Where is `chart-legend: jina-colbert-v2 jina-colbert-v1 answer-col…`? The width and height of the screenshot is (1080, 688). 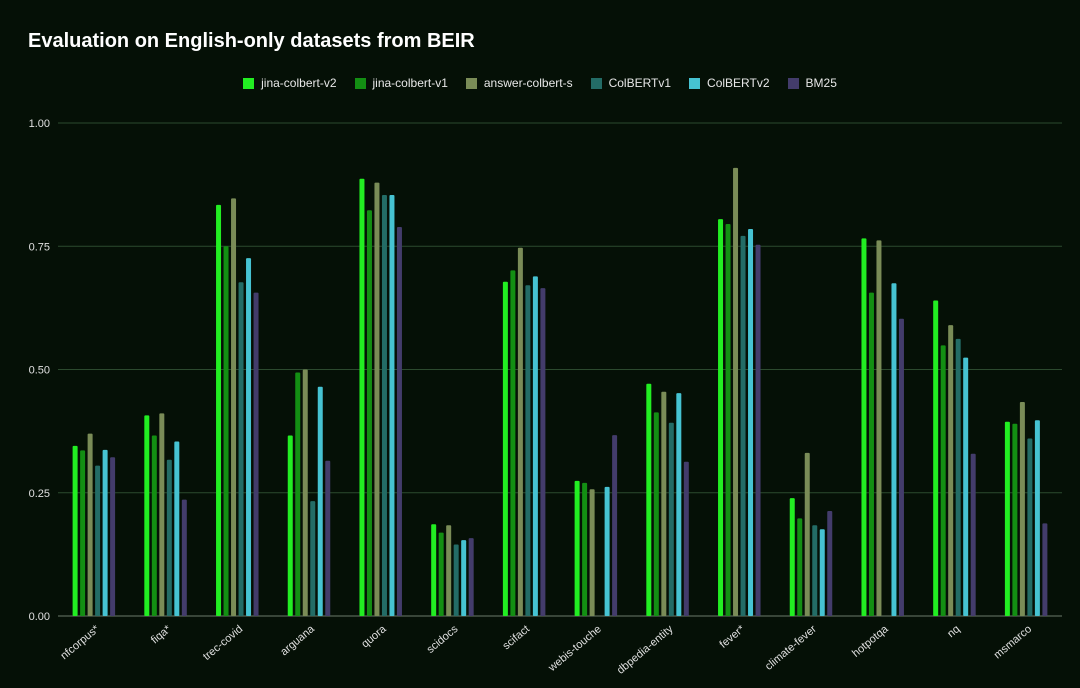
chart-legend: jina-colbert-v2 jina-colbert-v1 answer-col… is located at coordinates (540, 83).